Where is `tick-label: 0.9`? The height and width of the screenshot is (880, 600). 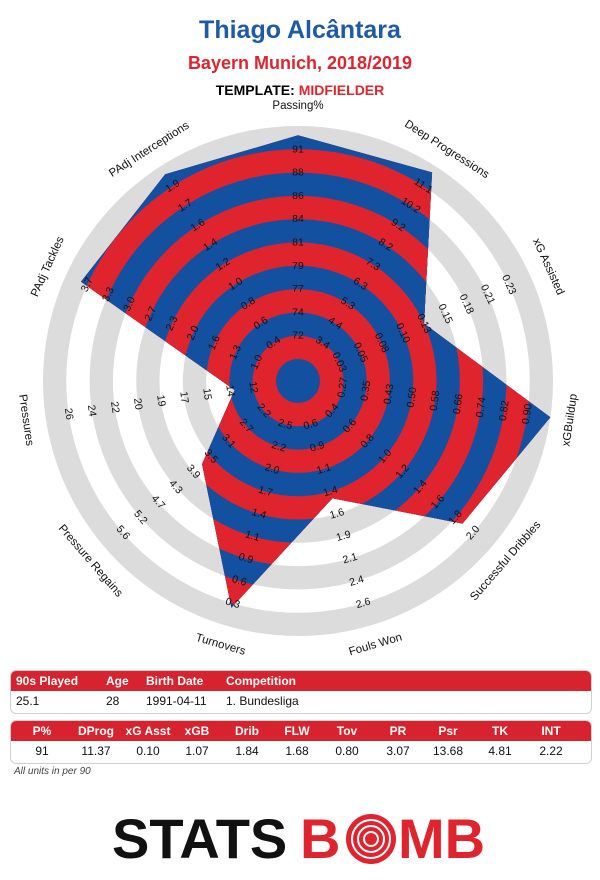 tick-label: 0.9 is located at coordinates (318, 447).